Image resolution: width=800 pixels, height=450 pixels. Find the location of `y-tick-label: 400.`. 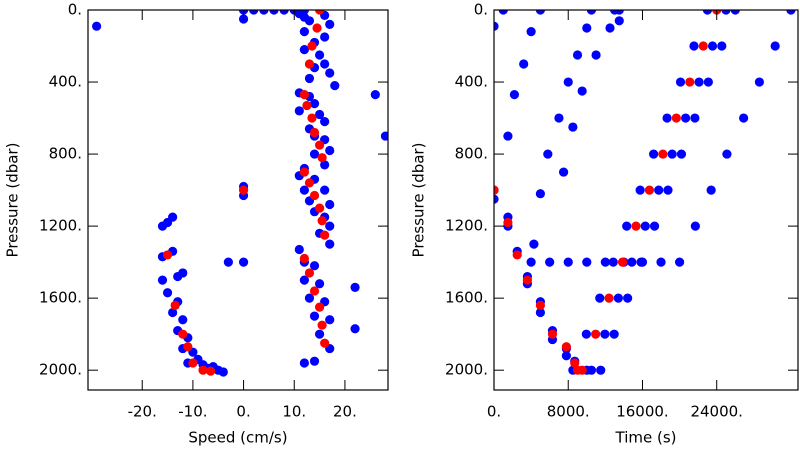

y-tick-label: 400. is located at coordinates (471, 82).